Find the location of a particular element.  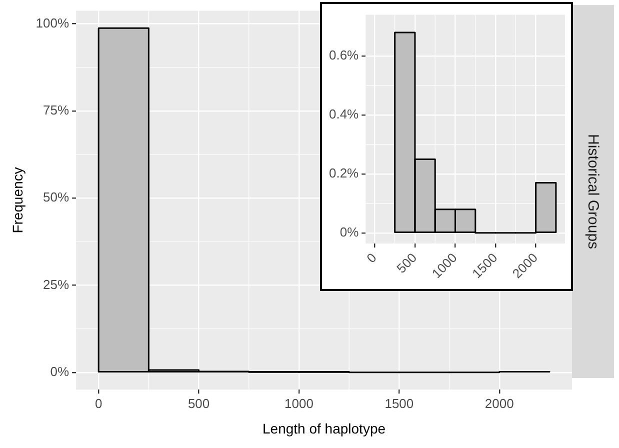

y-tick-label: 0.6% is located at coordinates (344, 55).